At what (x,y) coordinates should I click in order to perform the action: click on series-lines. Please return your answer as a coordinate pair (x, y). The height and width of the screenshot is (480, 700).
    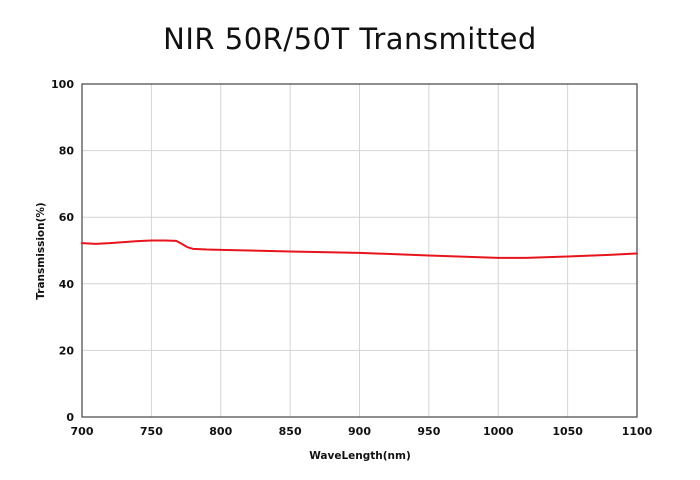
    Looking at the image, I should click on (359, 249).